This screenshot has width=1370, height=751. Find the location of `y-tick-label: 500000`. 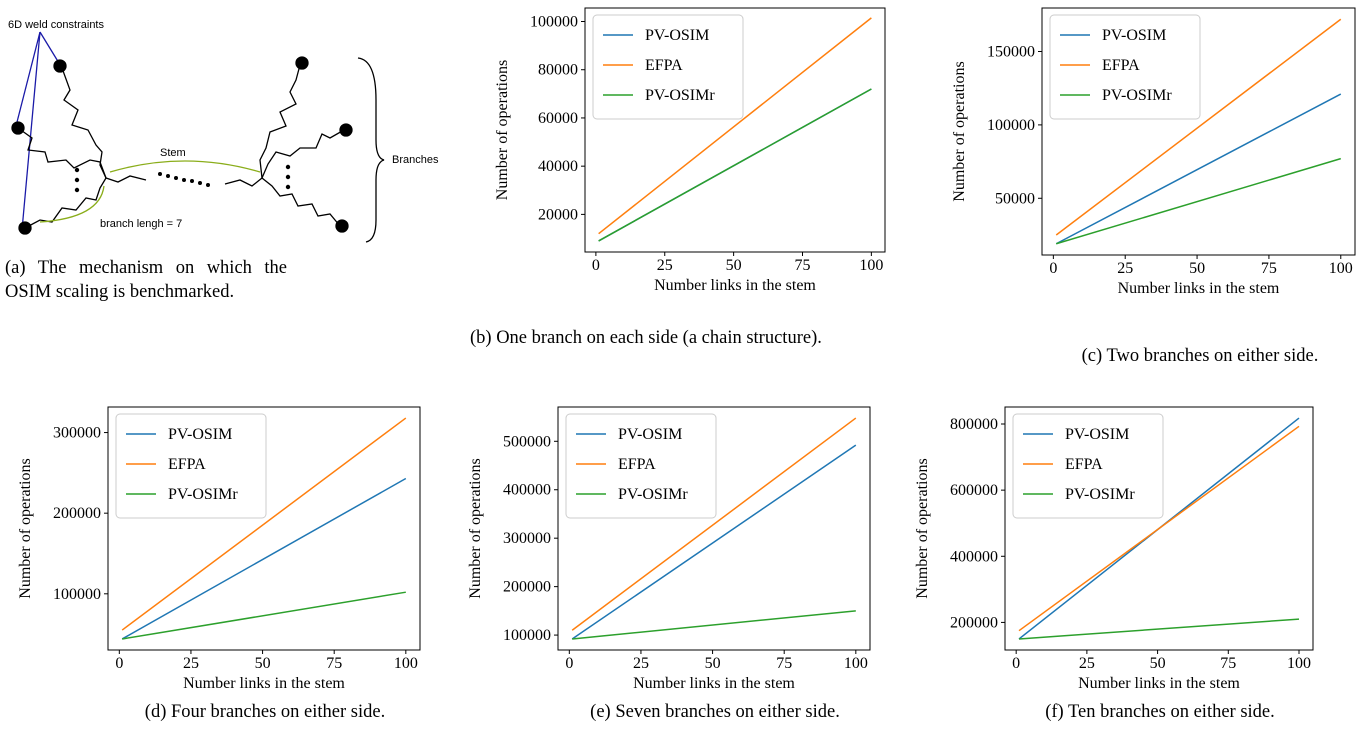

y-tick-label: 500000 is located at coordinates (527, 441).